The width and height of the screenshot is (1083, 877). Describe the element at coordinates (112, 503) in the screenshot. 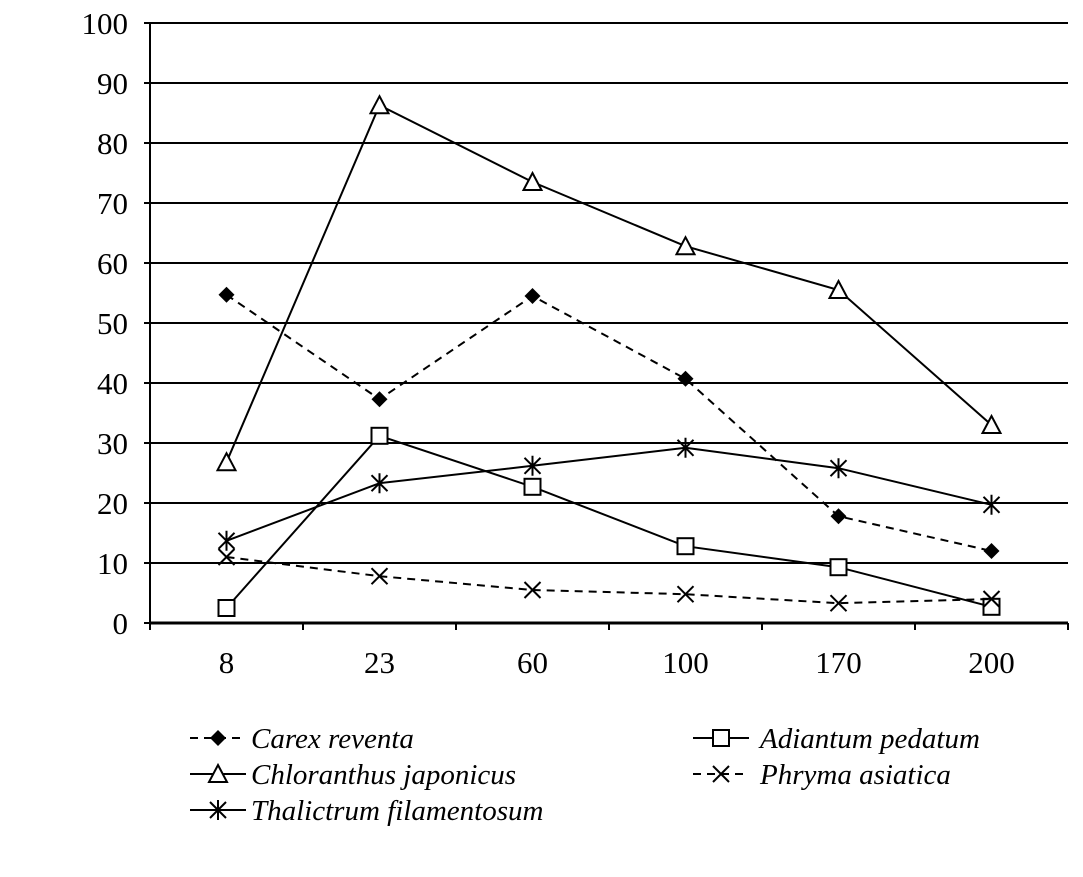

I see `y-tick-label: 20` at that location.